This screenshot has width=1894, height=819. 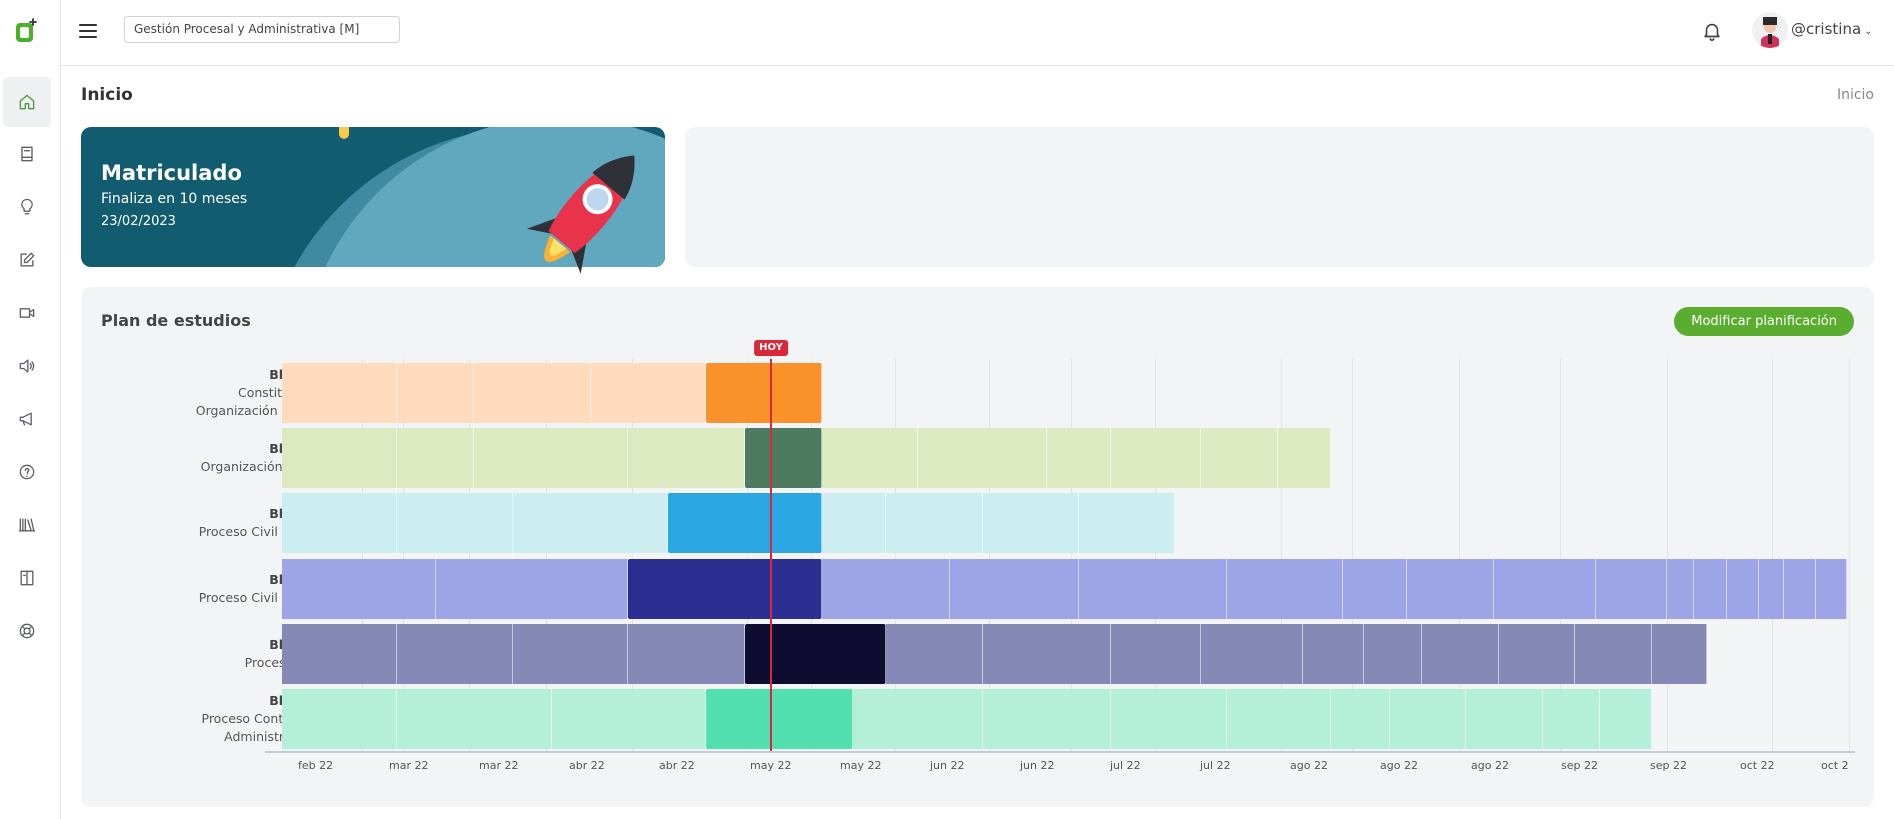 What do you see at coordinates (27, 472) in the screenshot?
I see `sidebar-item-help` at bounding box center [27, 472].